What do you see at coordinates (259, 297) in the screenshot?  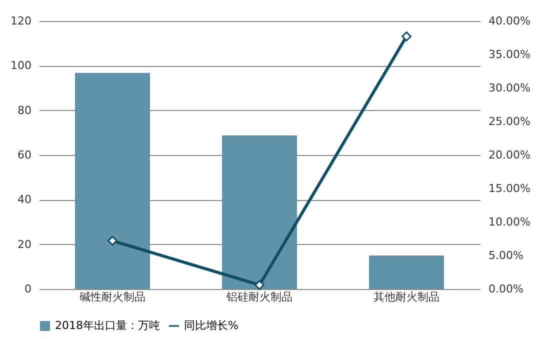 I see `x-tick-label: 铝硅耐火制品` at bounding box center [259, 297].